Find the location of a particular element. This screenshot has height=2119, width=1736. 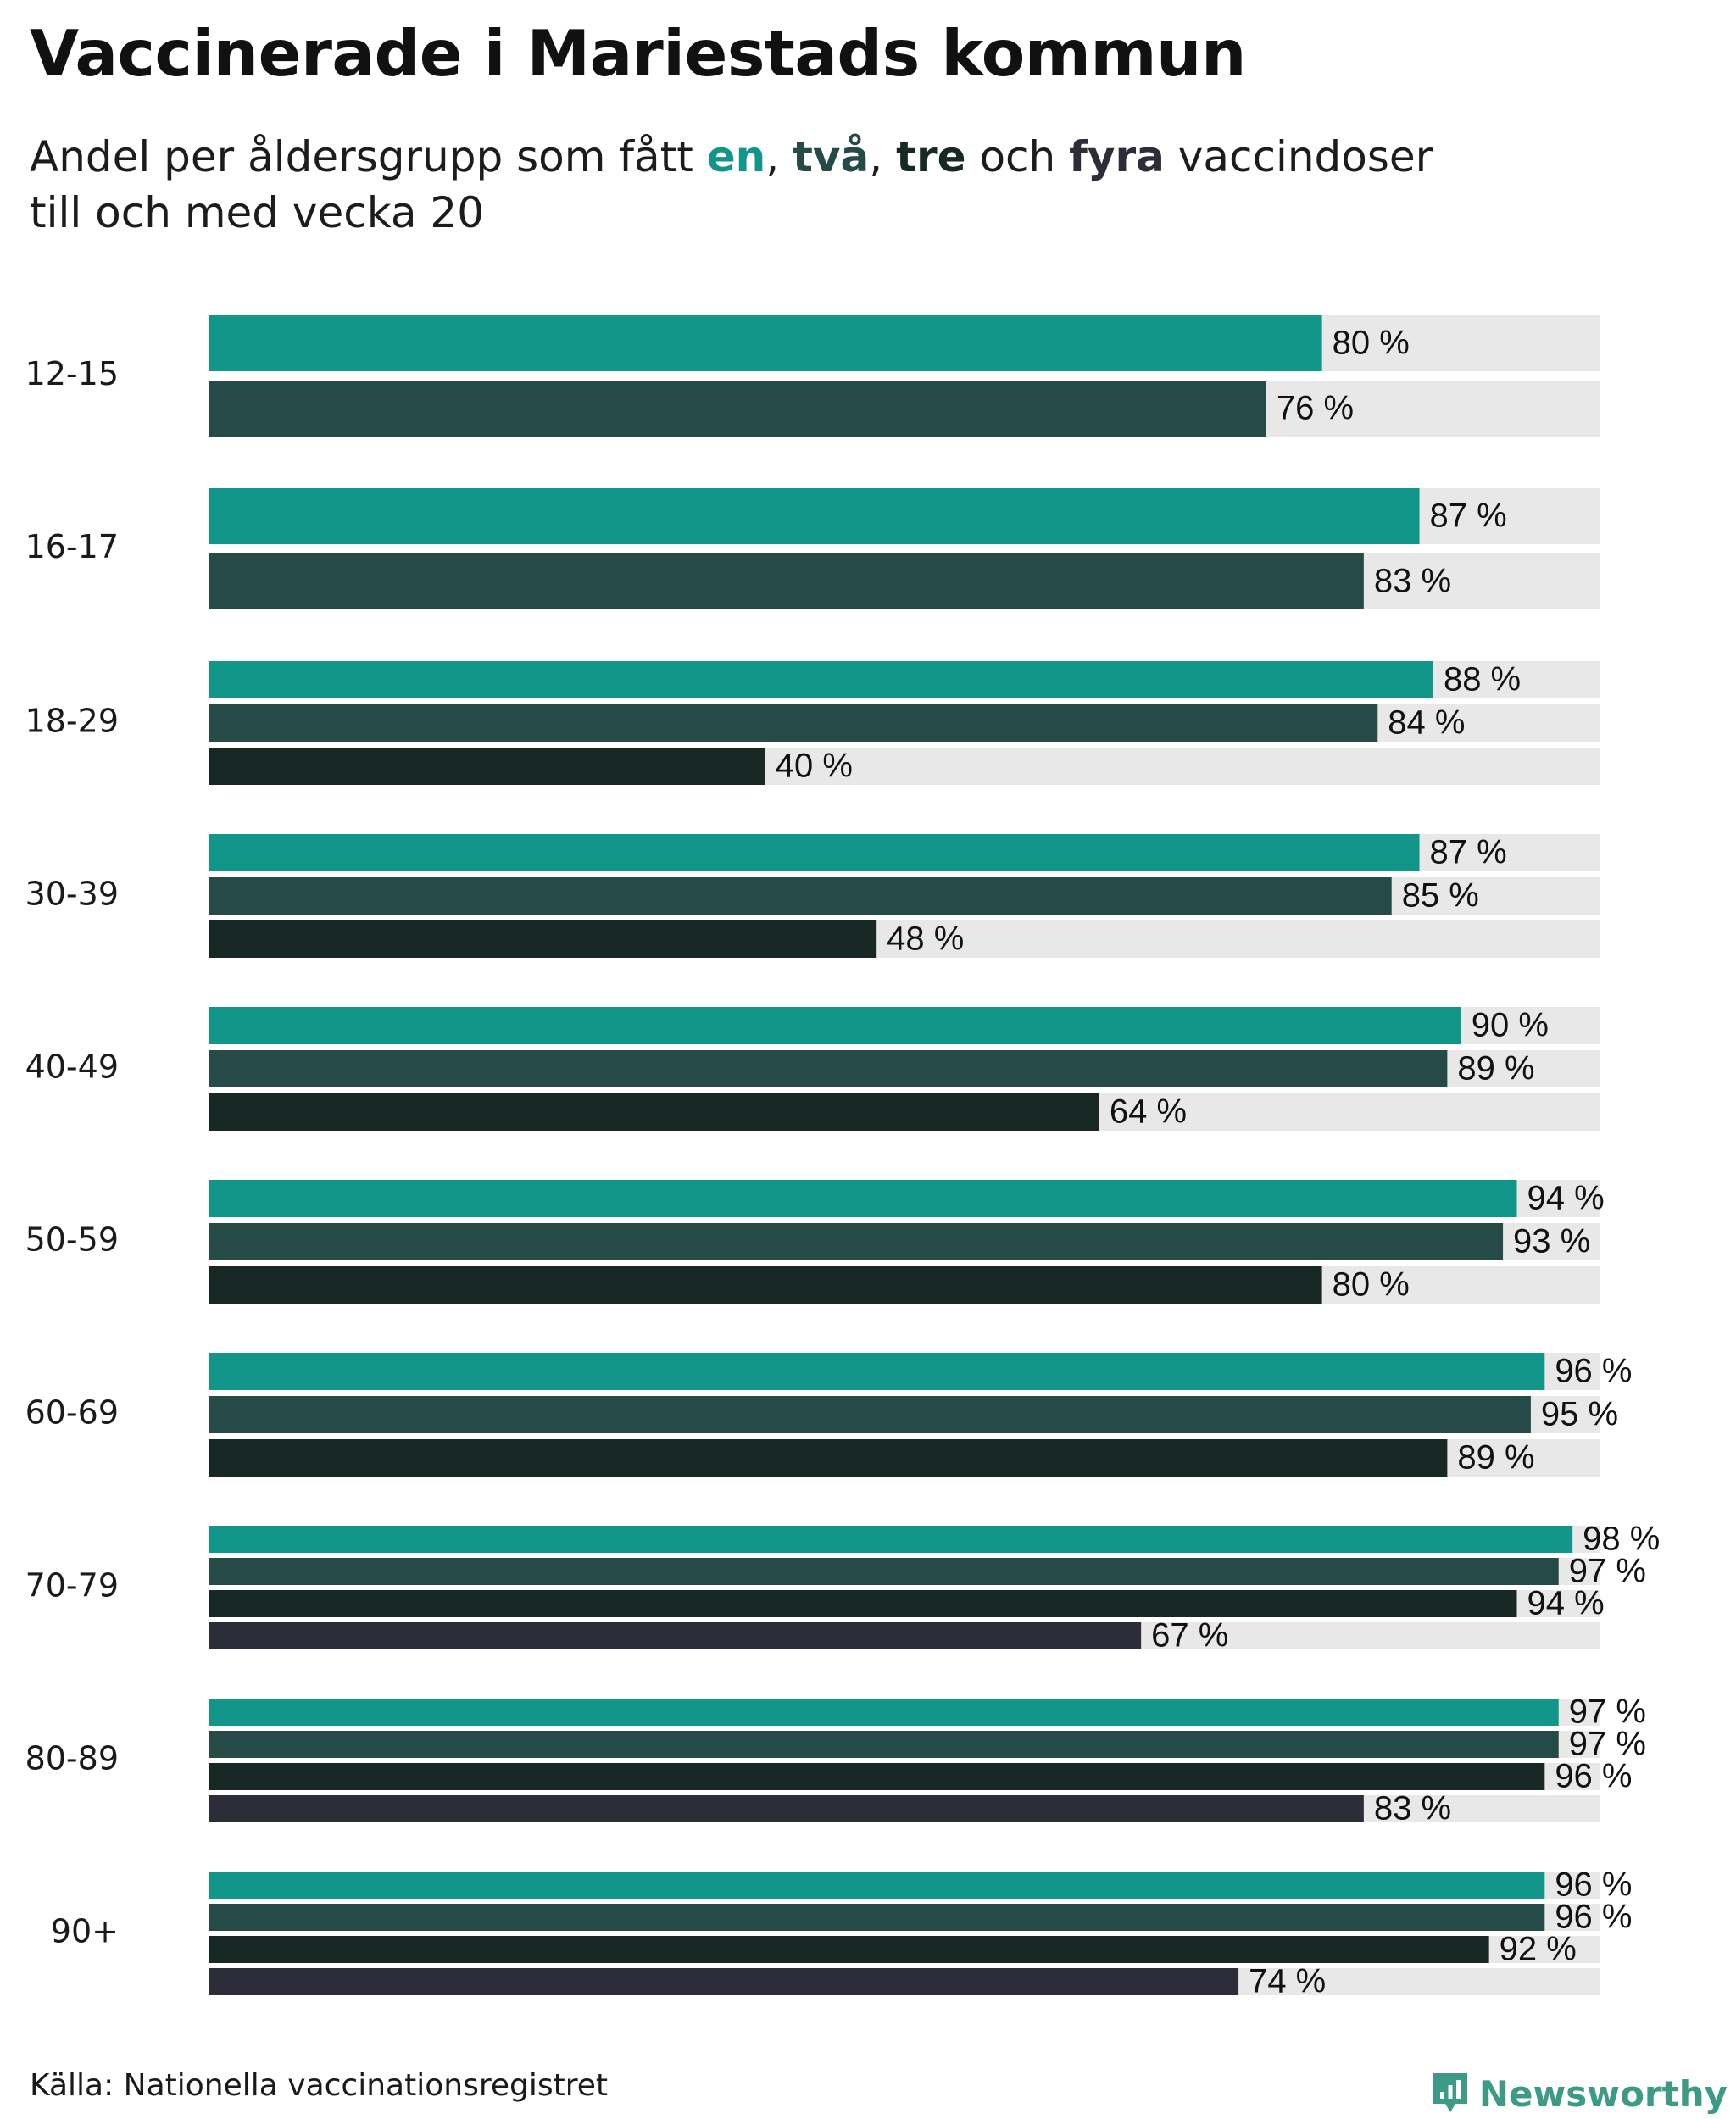

chart-title: Vaccinerade i Mariestads kommun is located at coordinates (638, 53).